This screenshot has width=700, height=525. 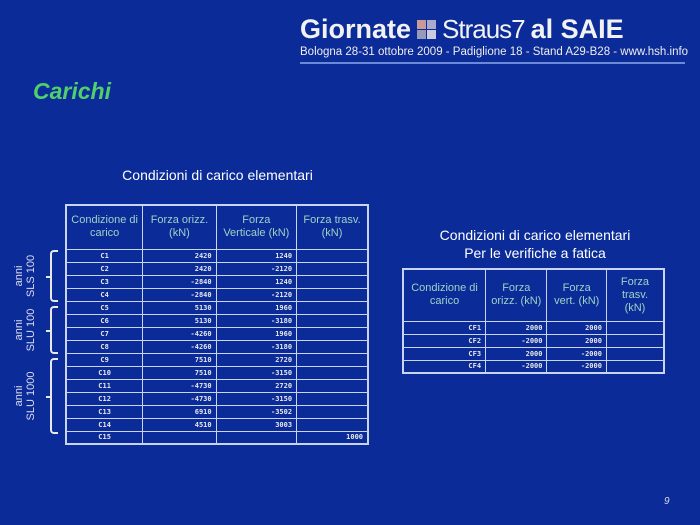 I want to click on table-cell: CF2, so click(x=444, y=340).